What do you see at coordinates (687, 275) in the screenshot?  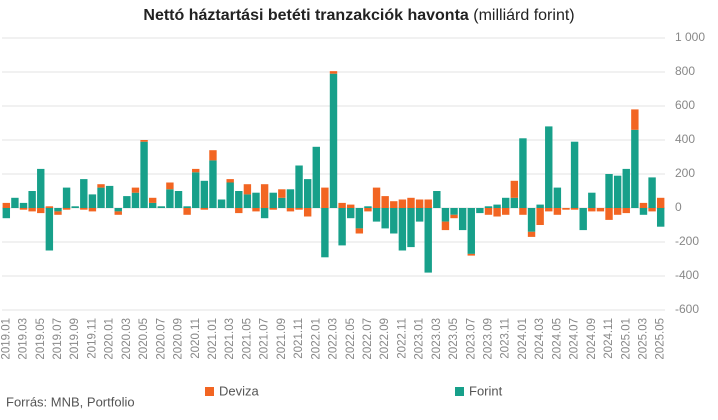 I see `y-tick-label: -400` at bounding box center [687, 275].